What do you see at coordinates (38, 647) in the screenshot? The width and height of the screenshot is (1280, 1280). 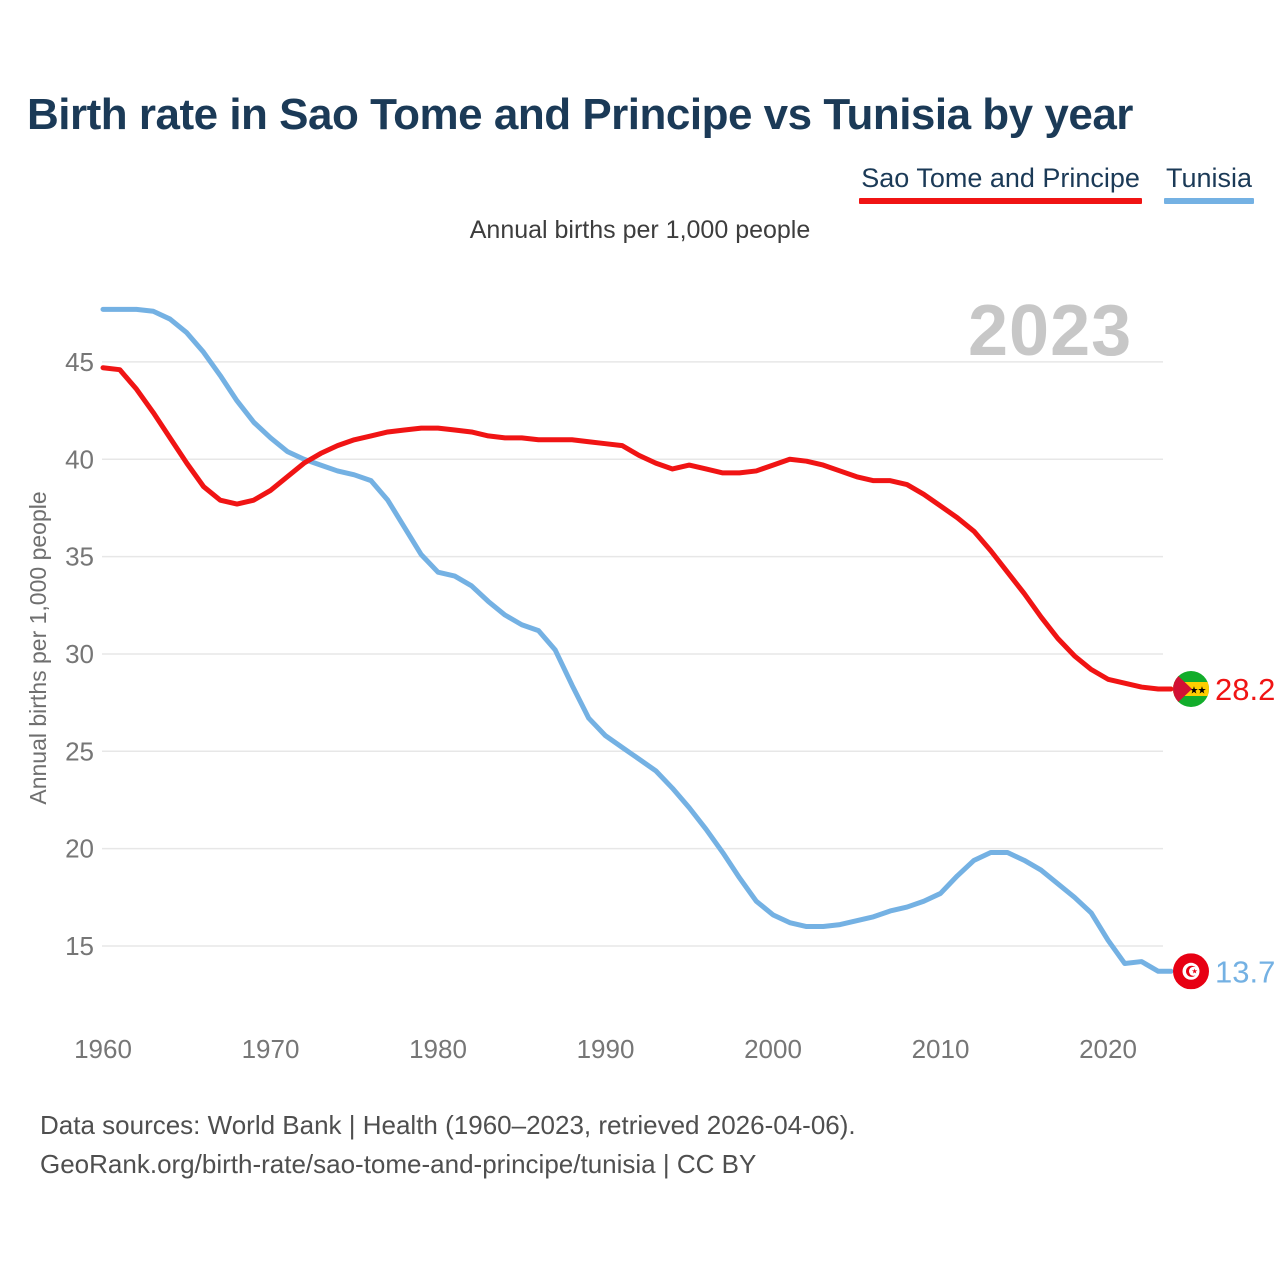 I see `y-axis-title: Annual births per 1,000 people` at bounding box center [38, 647].